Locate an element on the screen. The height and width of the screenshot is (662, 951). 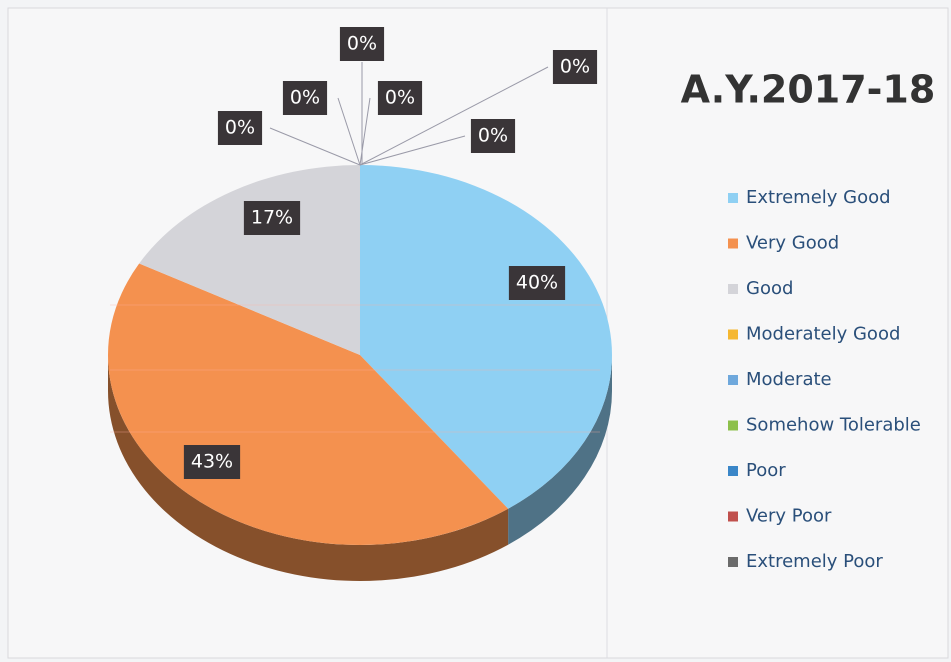
legend-label: Moderately Good is located at coordinates (823, 334).